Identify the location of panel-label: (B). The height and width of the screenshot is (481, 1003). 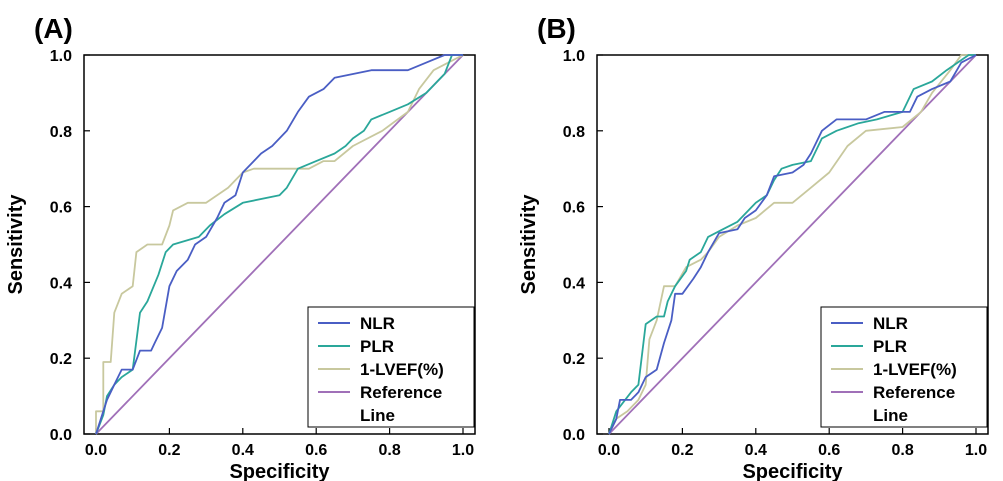
(556, 28).